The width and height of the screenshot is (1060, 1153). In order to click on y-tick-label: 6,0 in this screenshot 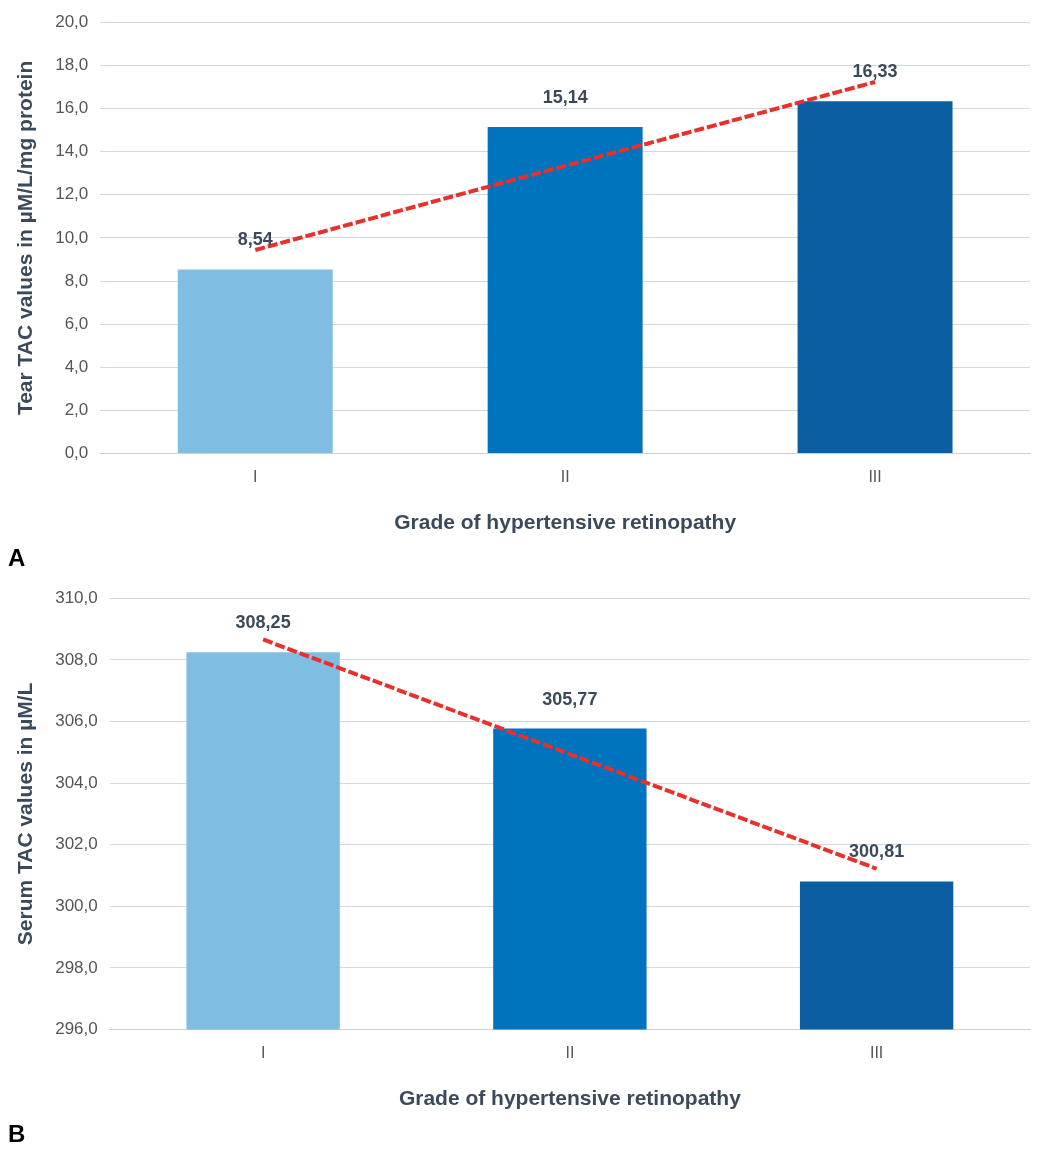, I will do `click(76, 323)`.